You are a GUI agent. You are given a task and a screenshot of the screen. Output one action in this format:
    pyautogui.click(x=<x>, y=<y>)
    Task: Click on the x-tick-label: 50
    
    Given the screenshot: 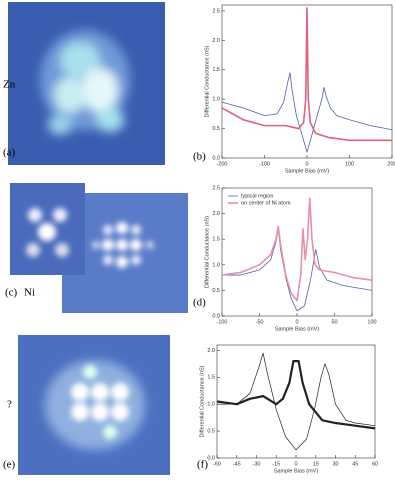 What is the action you would take?
    pyautogui.click(x=334, y=322)
    